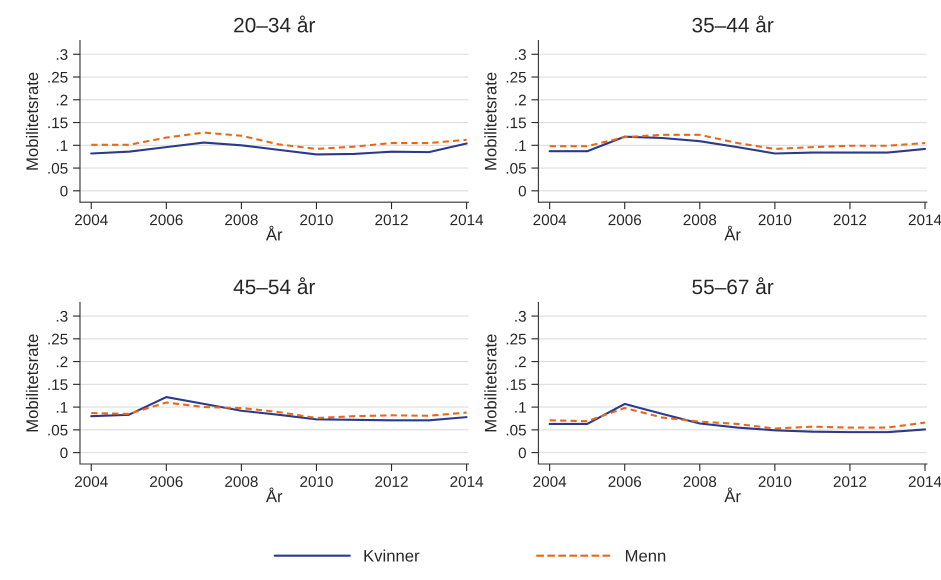 This screenshot has width=941, height=580. I want to click on chart-title: 20–34 år, so click(275, 23).